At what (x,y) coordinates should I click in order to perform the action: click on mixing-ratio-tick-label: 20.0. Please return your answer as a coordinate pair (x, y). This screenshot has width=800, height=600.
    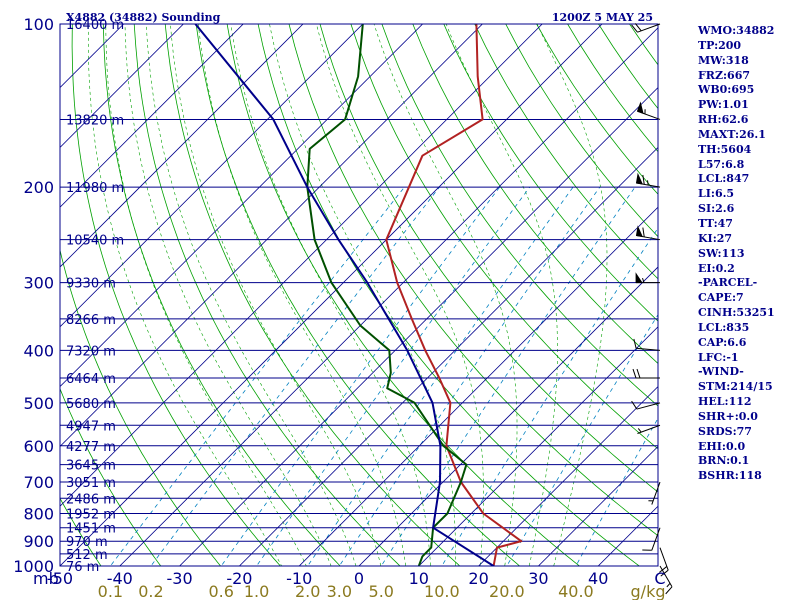
    Looking at the image, I should click on (507, 591).